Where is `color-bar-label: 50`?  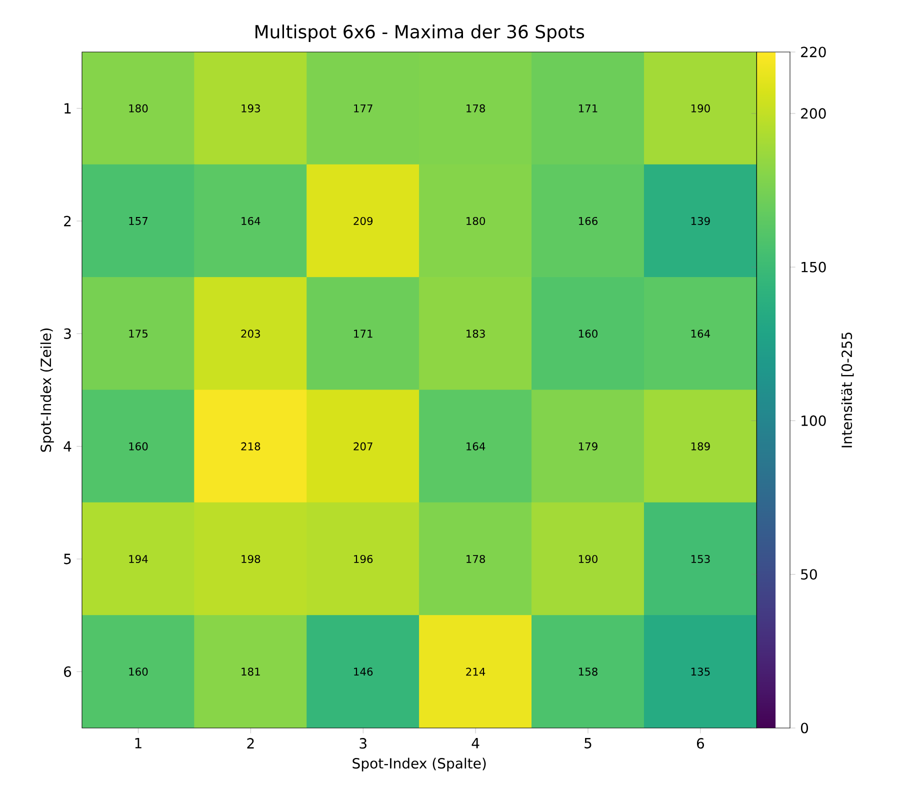
color-bar-label: 50 is located at coordinates (809, 574).